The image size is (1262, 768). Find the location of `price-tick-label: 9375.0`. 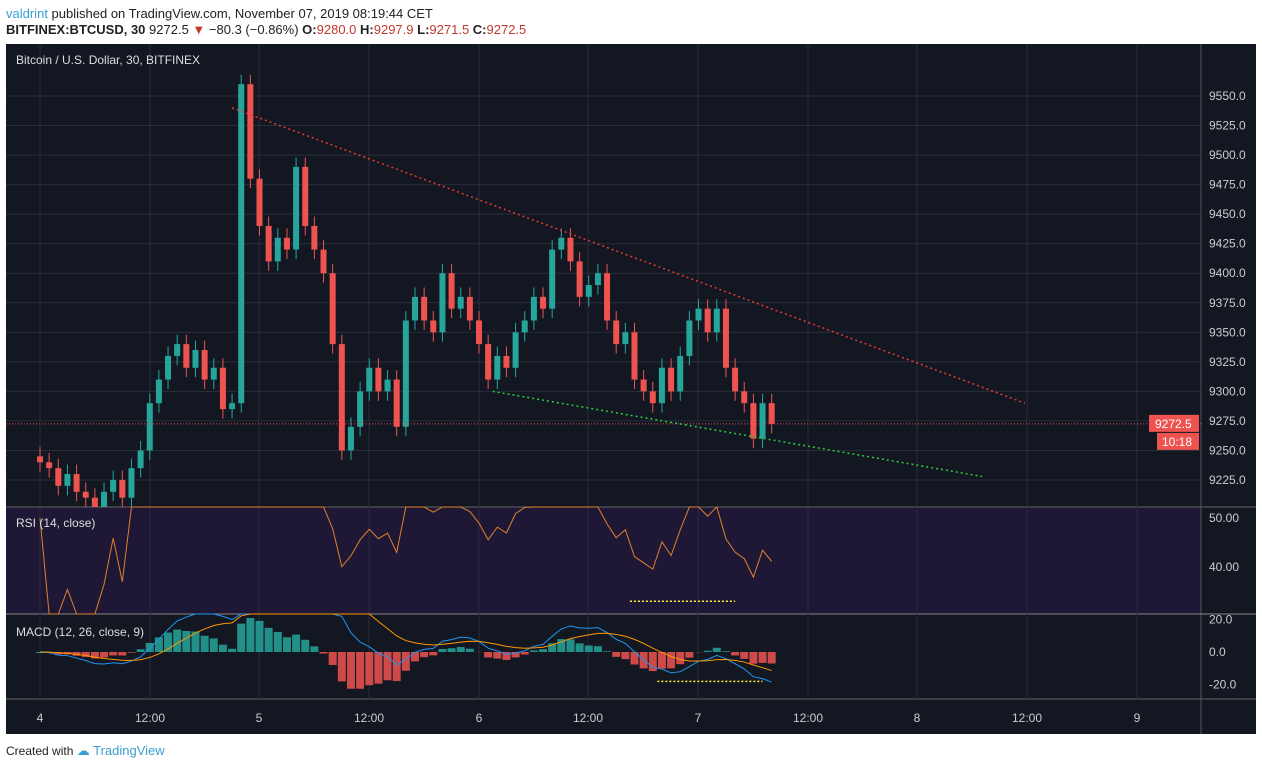

price-tick-label: 9375.0 is located at coordinates (1227, 303).